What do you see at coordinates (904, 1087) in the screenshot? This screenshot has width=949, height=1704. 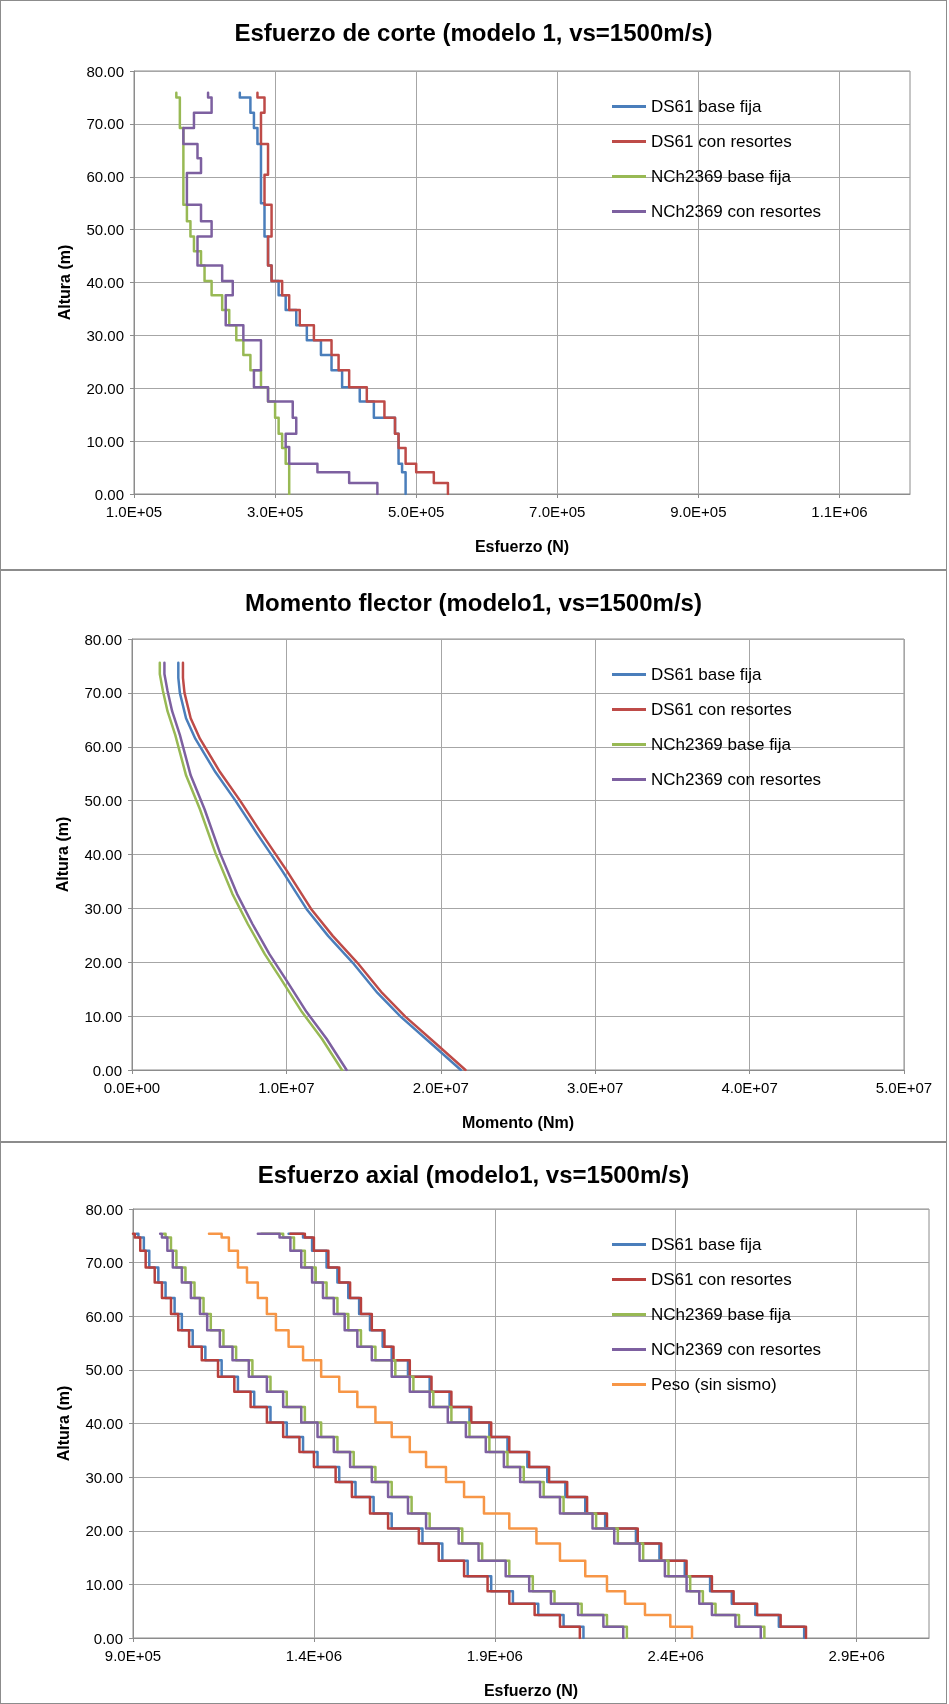 I see `x-tick-label: 5.0E+07` at bounding box center [904, 1087].